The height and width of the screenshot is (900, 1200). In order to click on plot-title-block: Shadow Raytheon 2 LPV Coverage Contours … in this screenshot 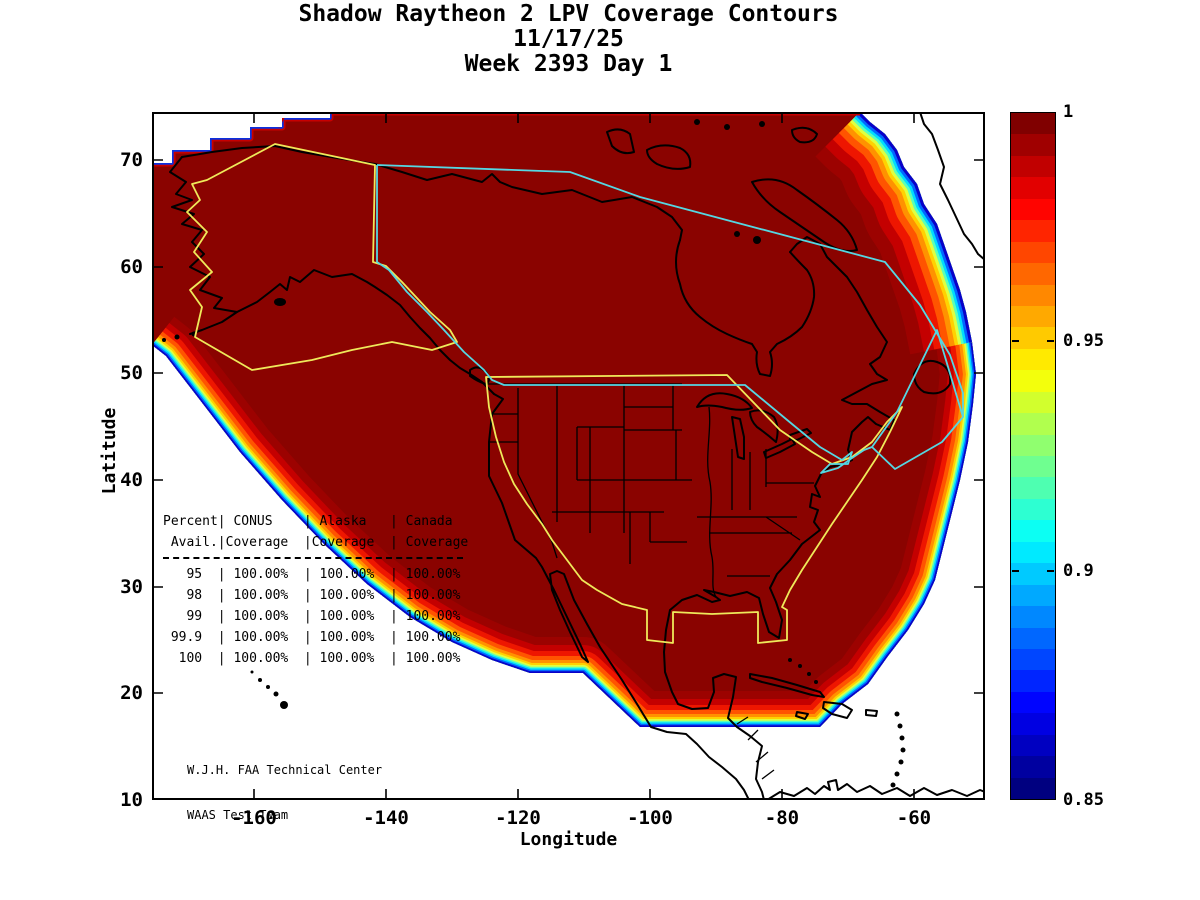, I will do `click(568, 39)`.